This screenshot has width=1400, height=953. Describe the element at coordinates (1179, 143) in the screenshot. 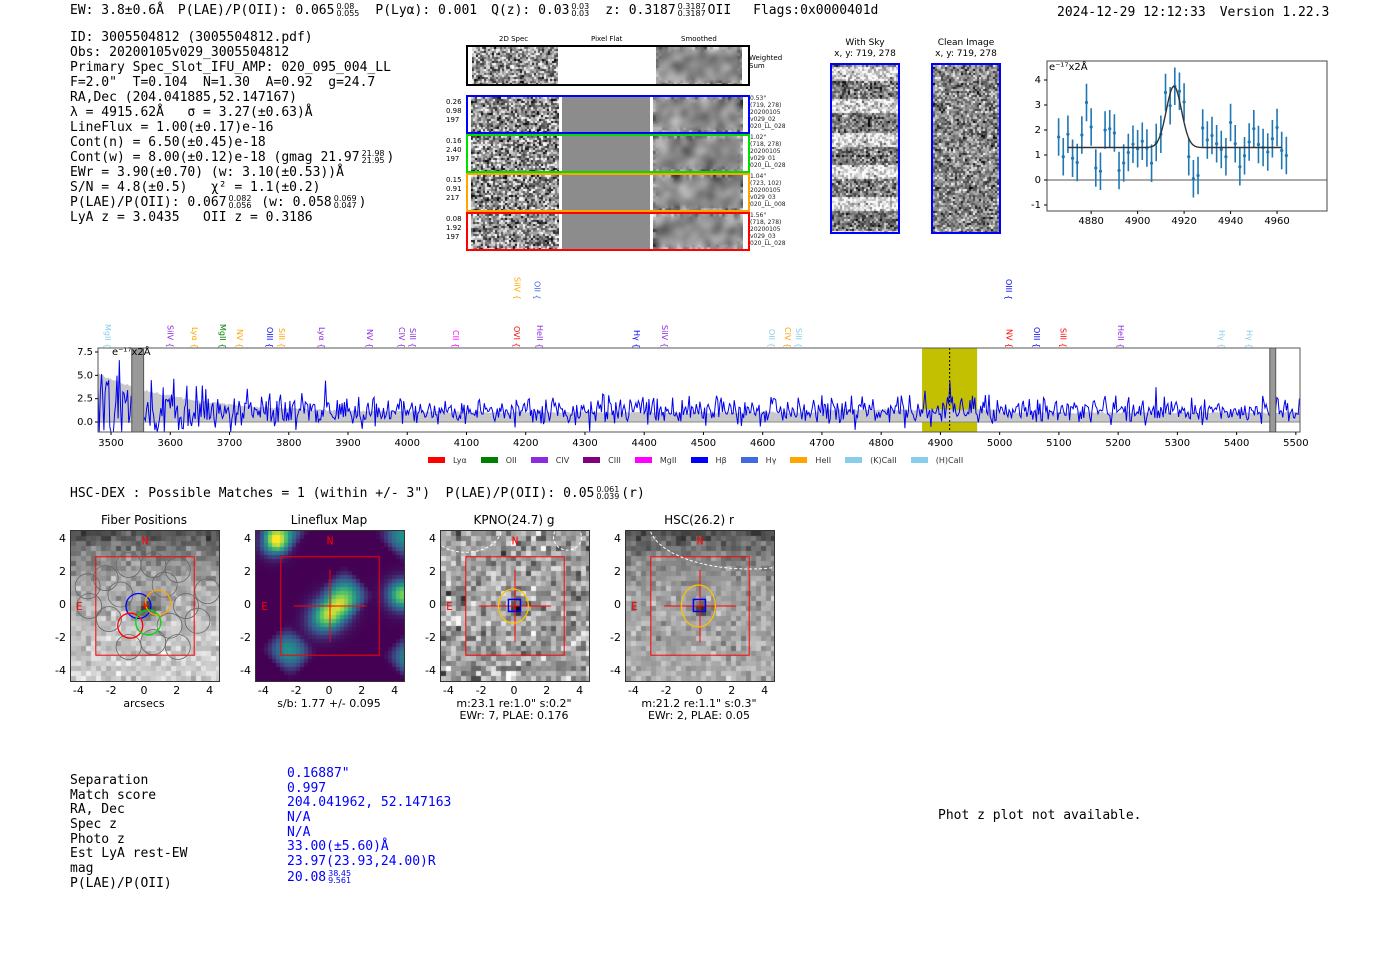

I see `line-fit-plot: 4880 4900 4920 4940 4960 -1 0 1 2 3 4 e⁻¹⁷x2Å` at that location.